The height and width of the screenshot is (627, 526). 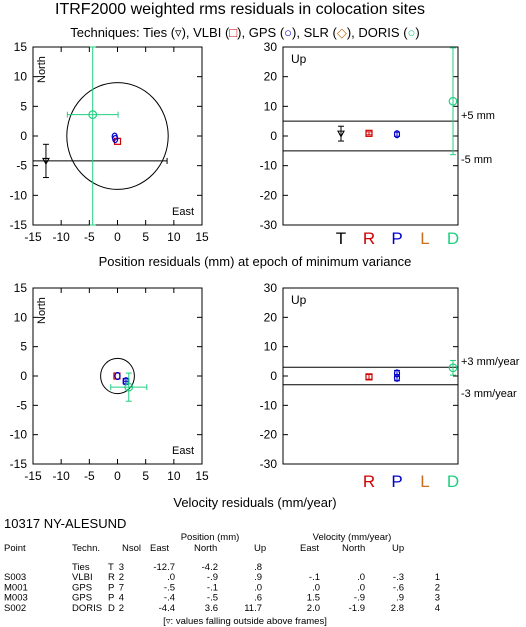 I want to click on legend-slr: SLR, so click(x=316, y=32).